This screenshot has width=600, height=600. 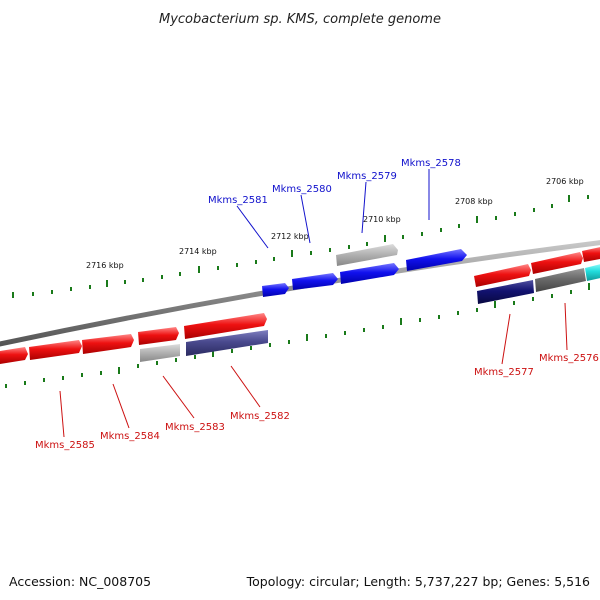 I want to click on scale-label-2710: 2710 kbp, so click(x=382, y=219).